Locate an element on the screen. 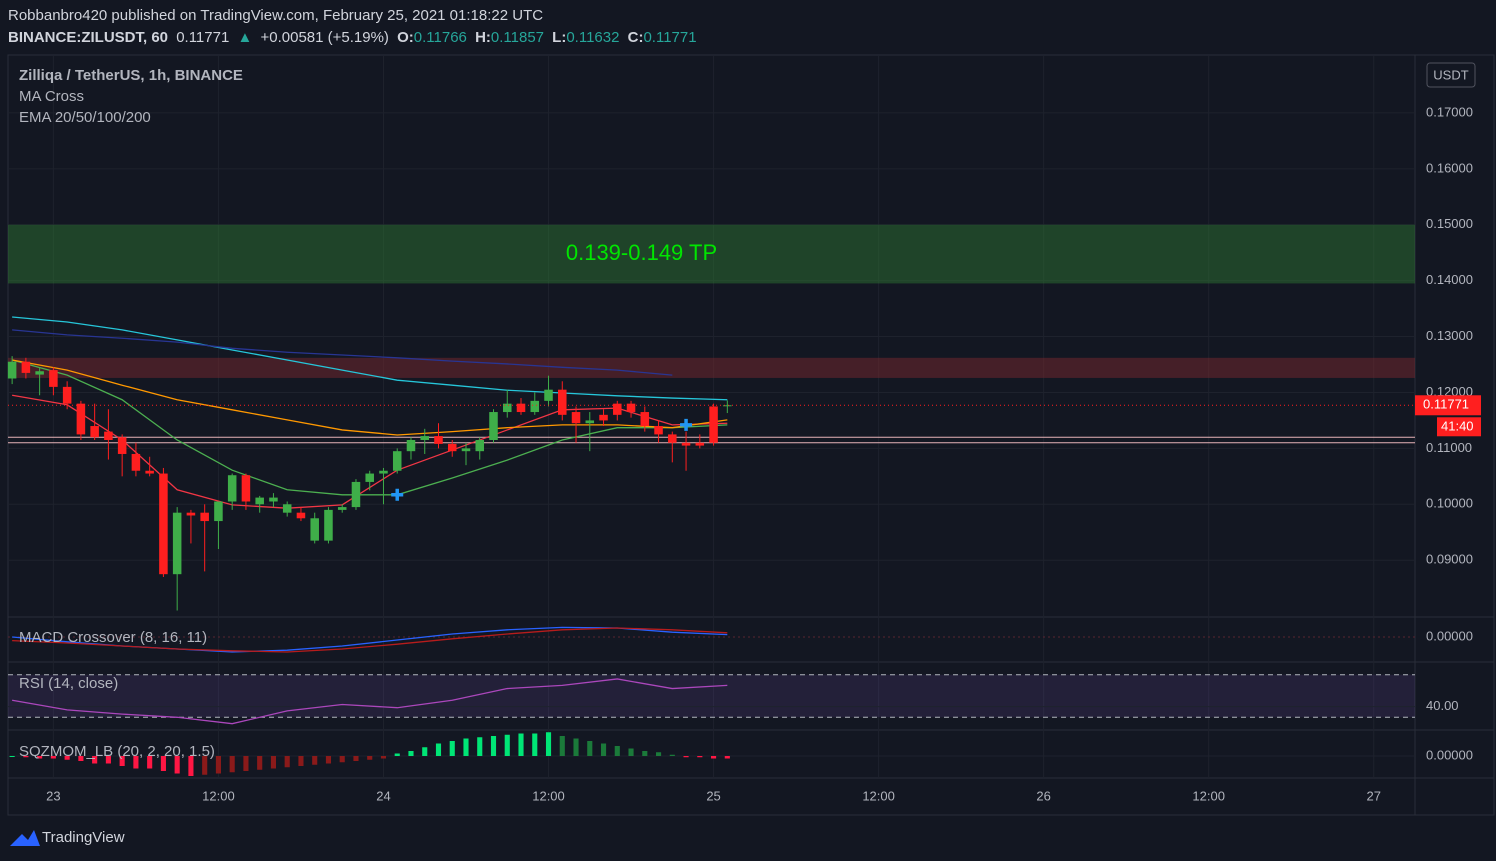 This screenshot has width=1496, height=861. y-tick-label: 0.16000 is located at coordinates (1449, 167).